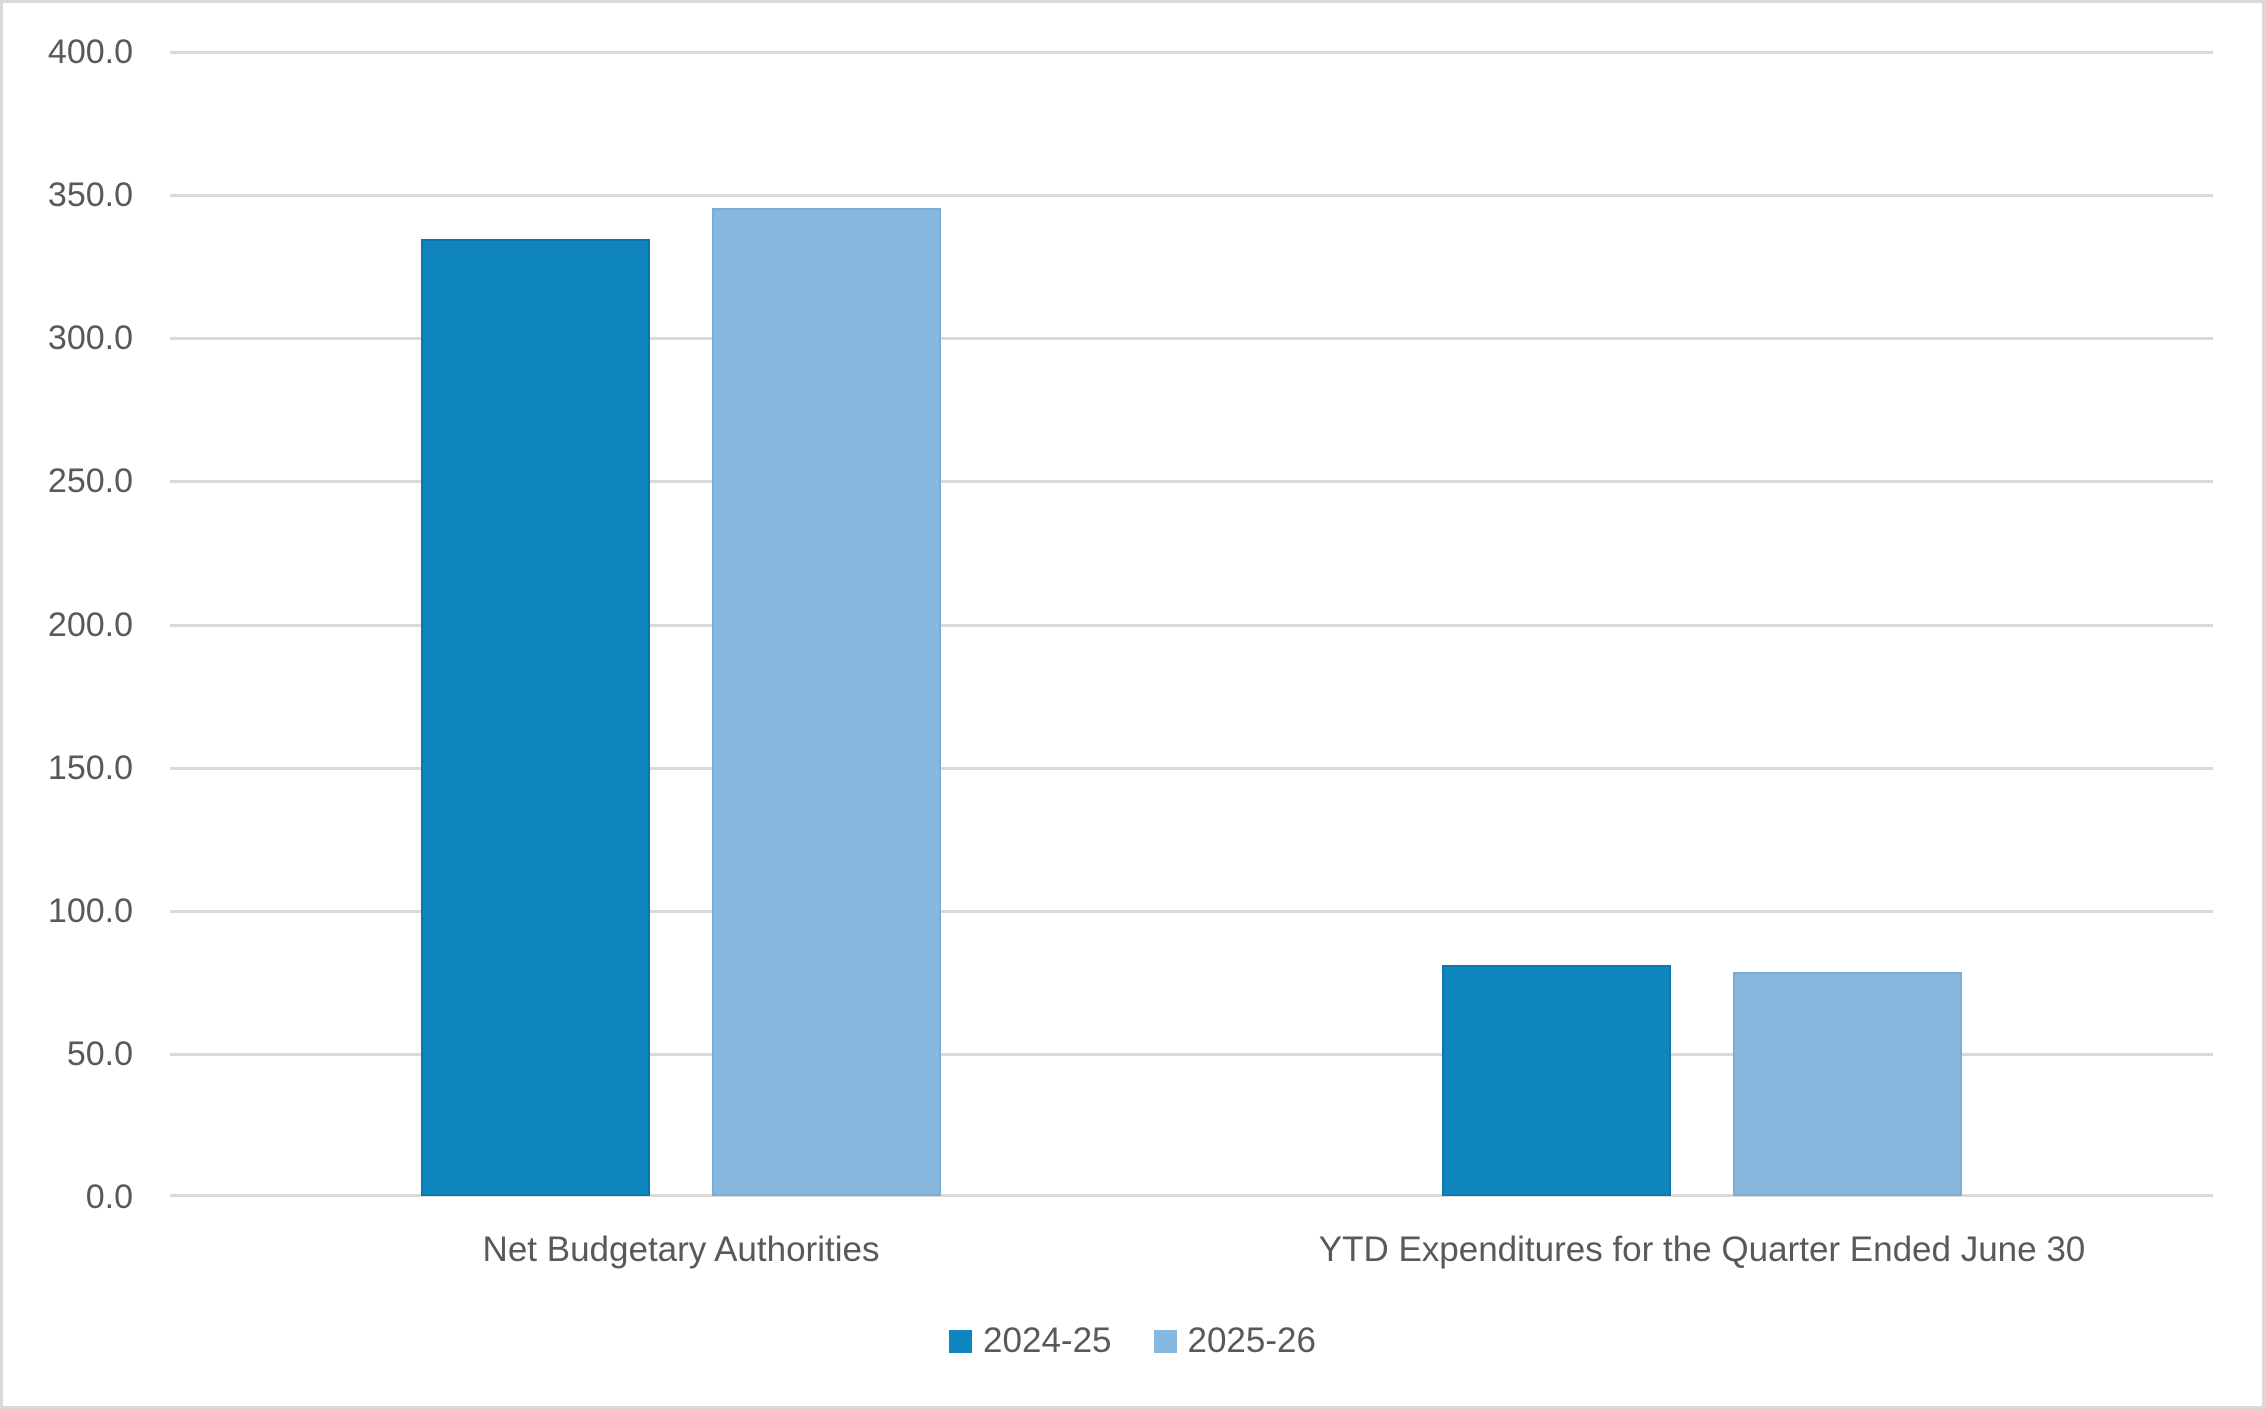 The image size is (2265, 1409). I want to click on y-tick-label-50.0: 50.0, so click(99, 1054).